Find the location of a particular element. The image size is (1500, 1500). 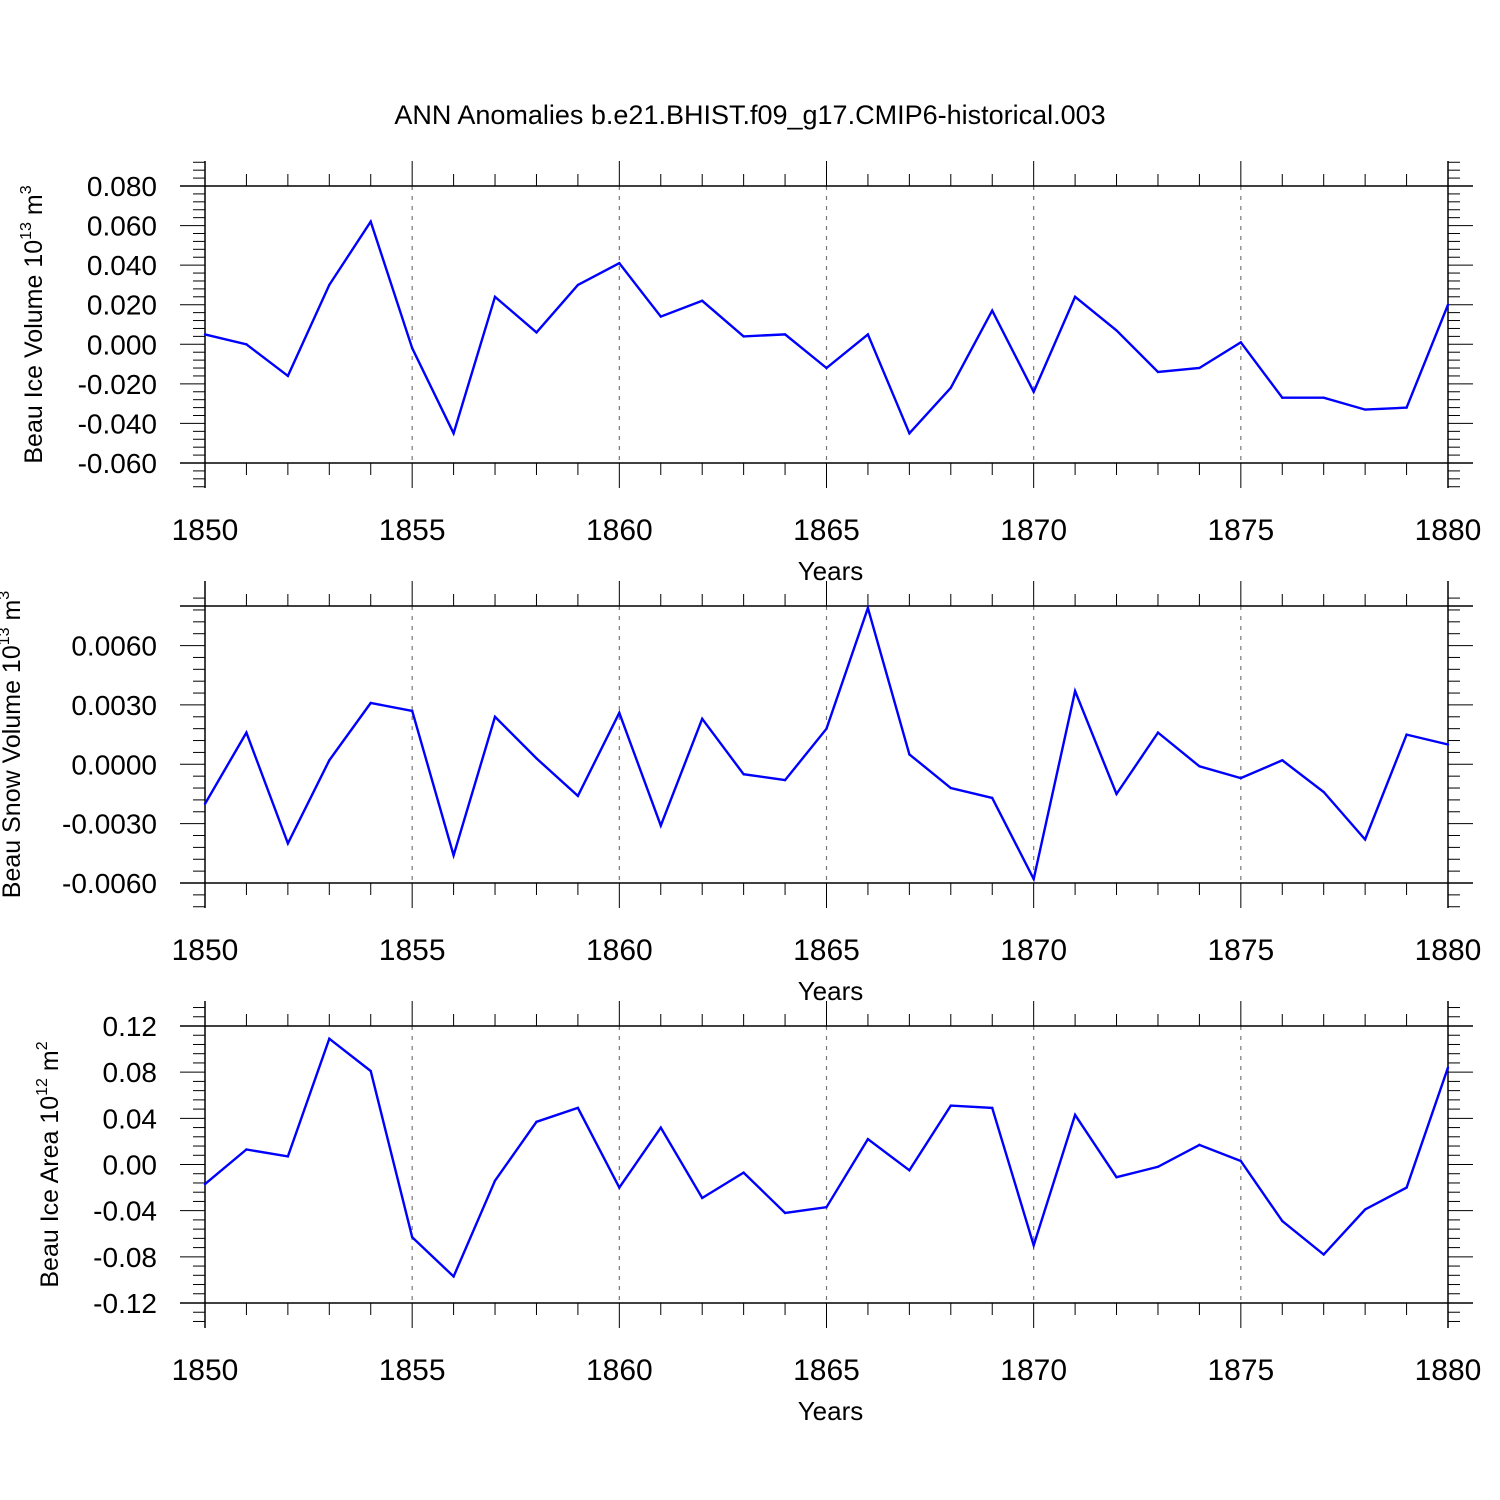

y-tick-label: 0.020 is located at coordinates (122, 305).